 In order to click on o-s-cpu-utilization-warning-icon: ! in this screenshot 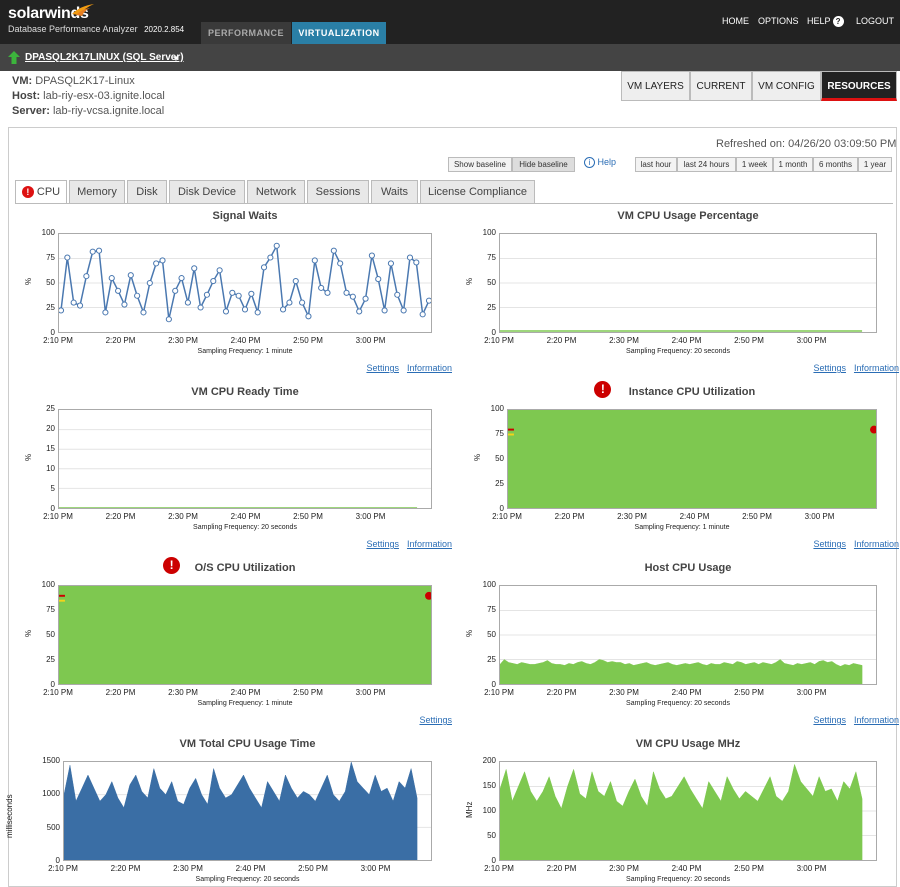, I will do `click(172, 565)`.